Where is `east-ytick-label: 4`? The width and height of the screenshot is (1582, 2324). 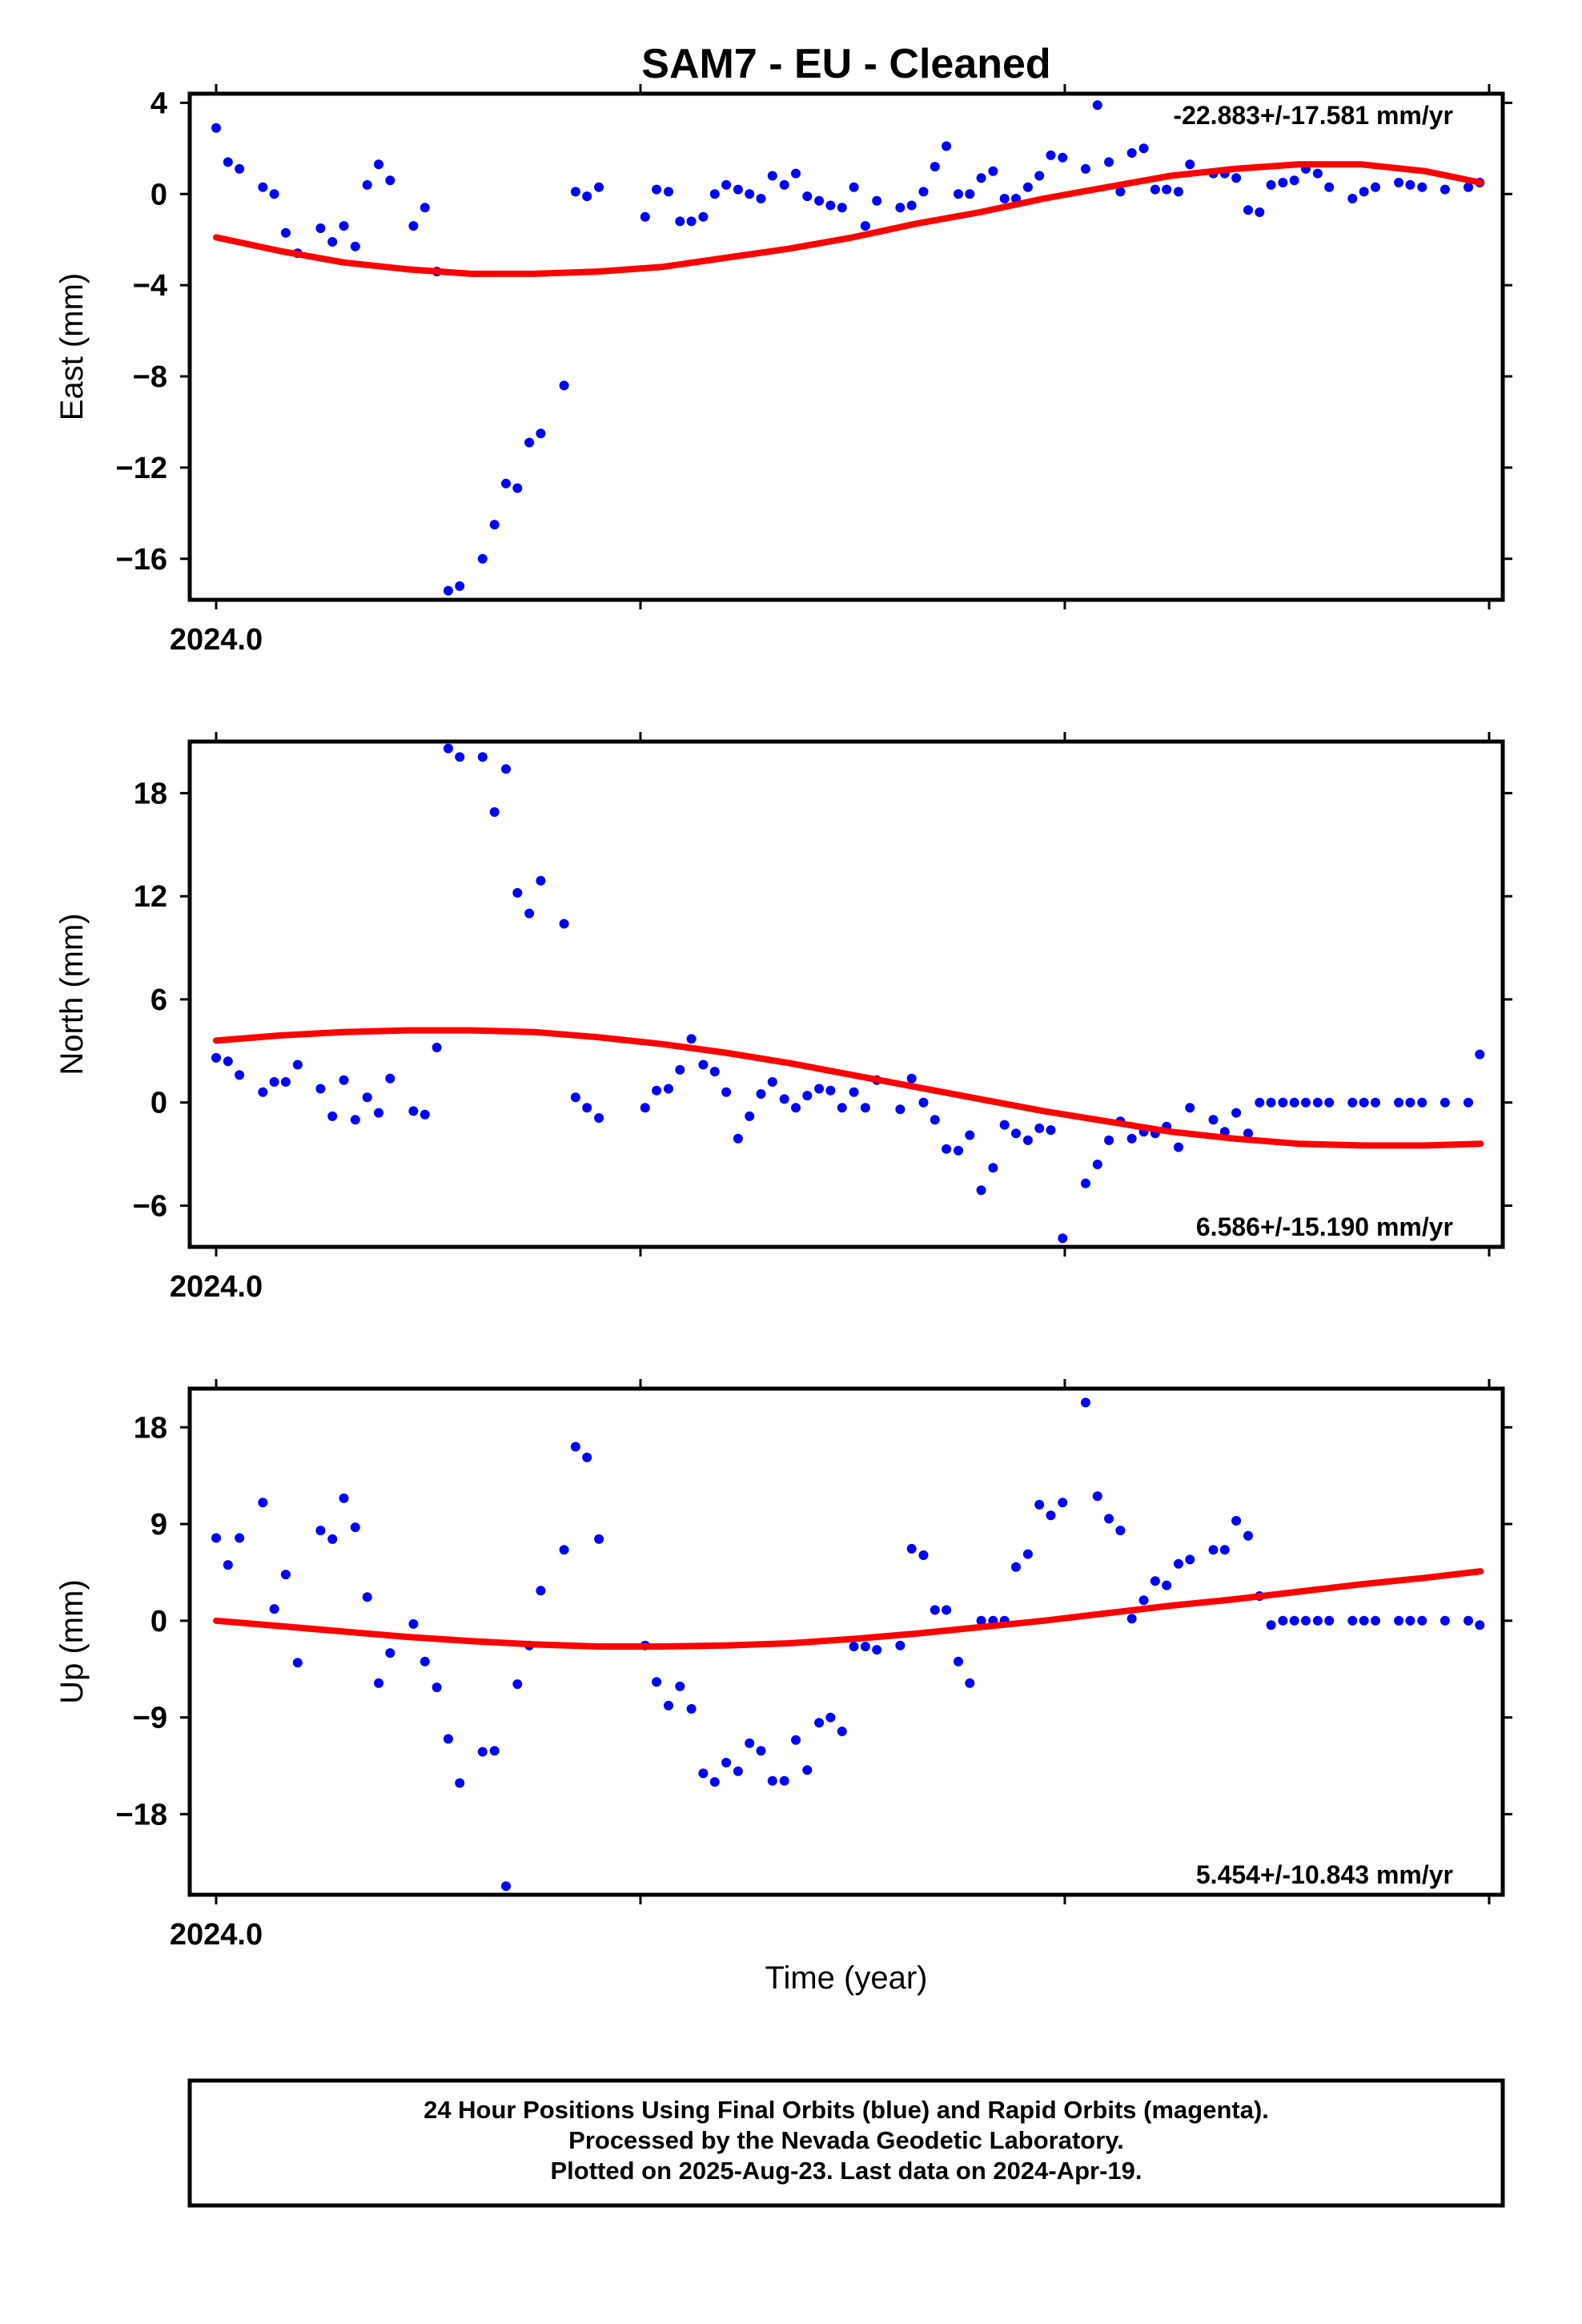 east-ytick-label: 4 is located at coordinates (159, 103).